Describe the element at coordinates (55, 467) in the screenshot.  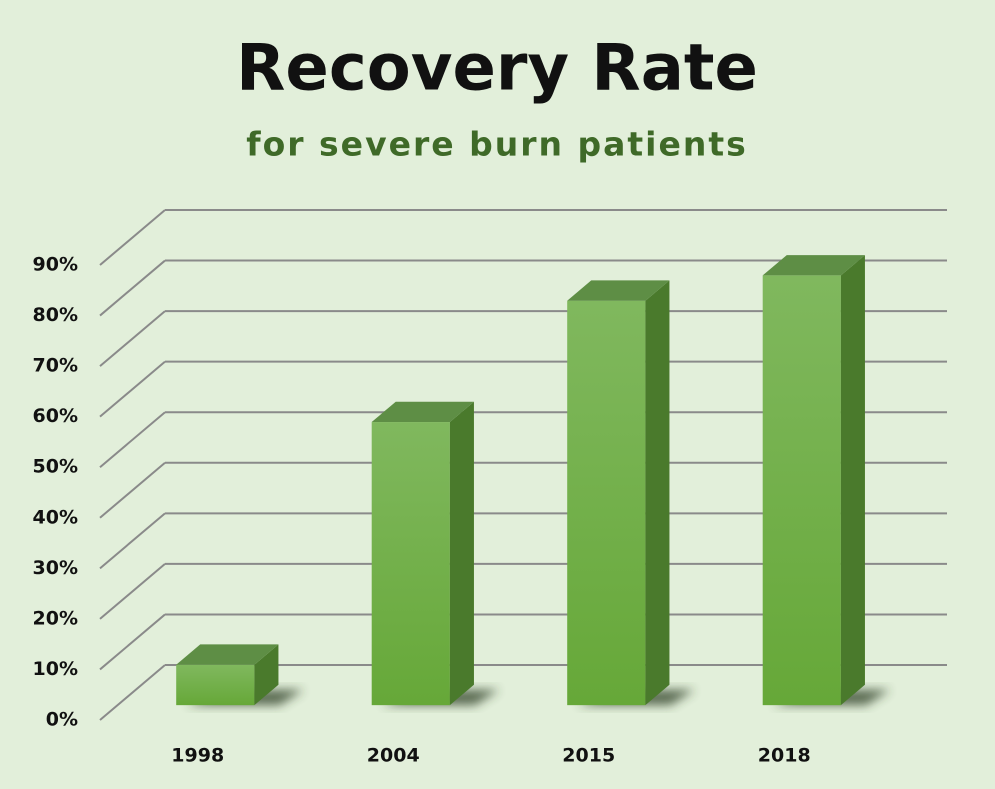
I see `y-tick-label: 50%` at that location.